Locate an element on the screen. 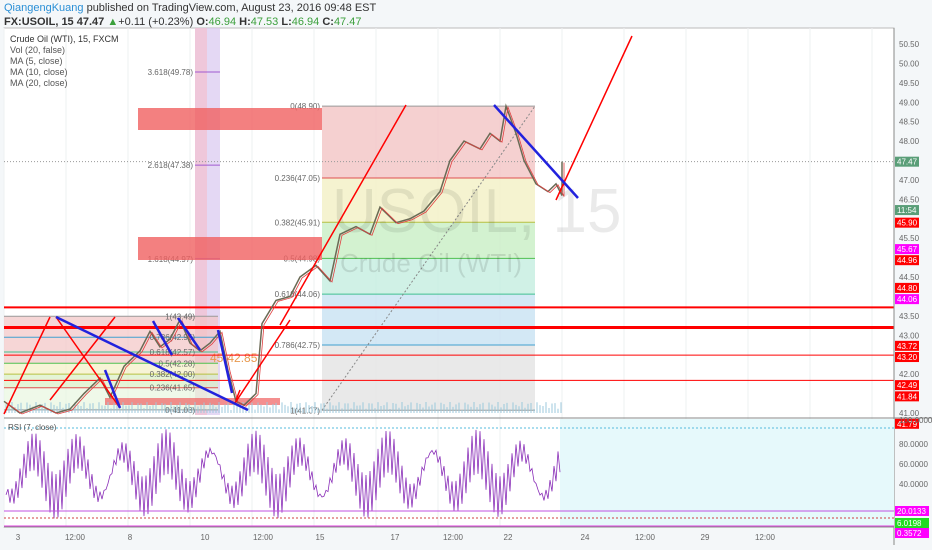 This screenshot has height=550, width=932. price-tick: 44.50 is located at coordinates (909, 277).